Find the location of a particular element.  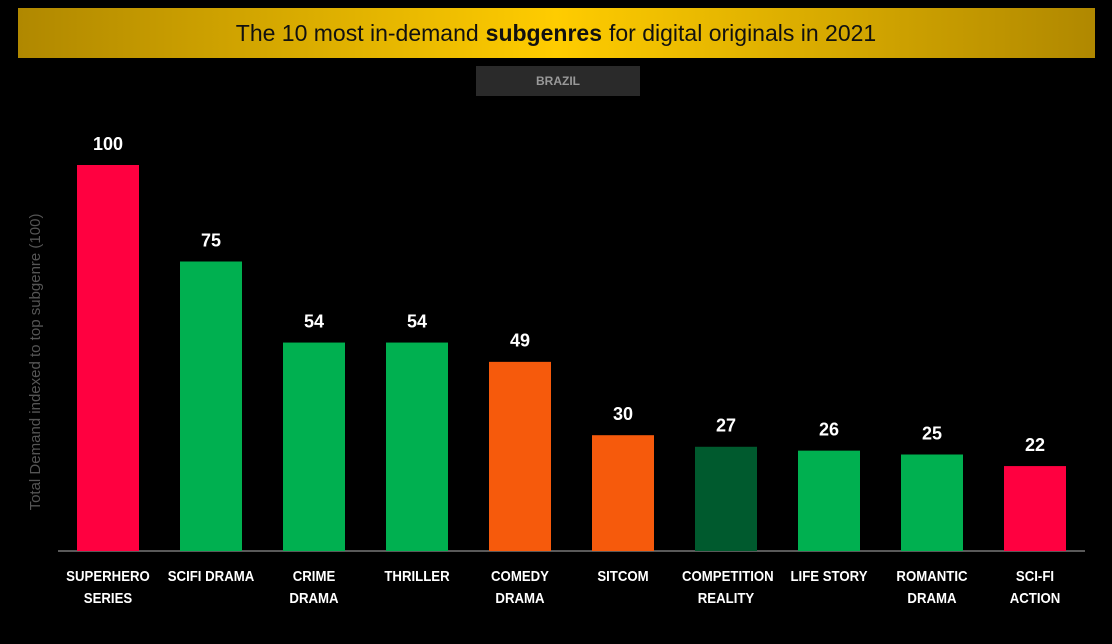

x-tick-label: SCIFI DRAMA is located at coordinates (211, 576).